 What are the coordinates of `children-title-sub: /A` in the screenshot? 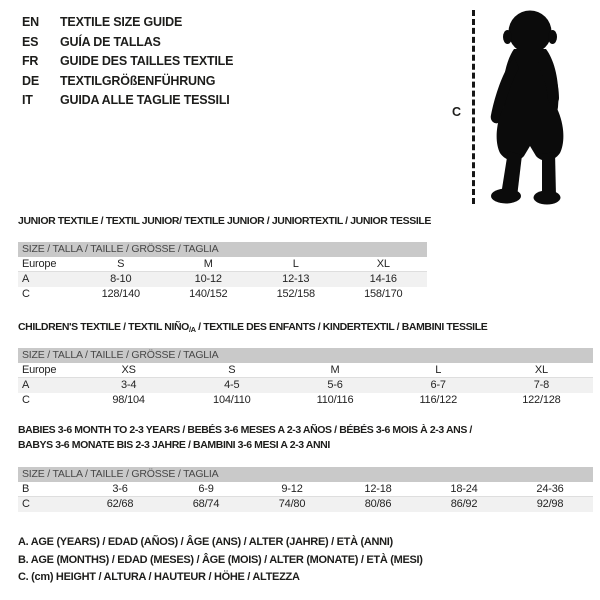 It's located at (192, 329).